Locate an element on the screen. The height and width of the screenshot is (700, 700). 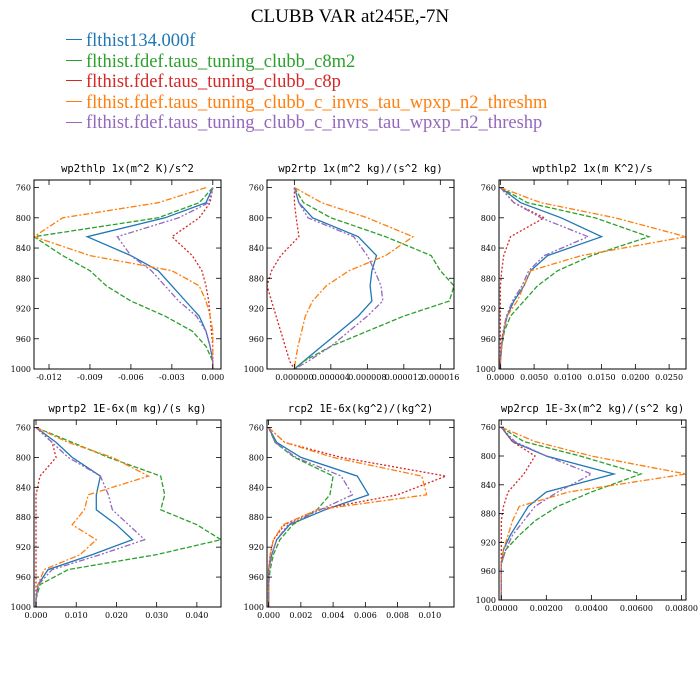
legend-label: flthist134.000f is located at coordinates (141, 41).